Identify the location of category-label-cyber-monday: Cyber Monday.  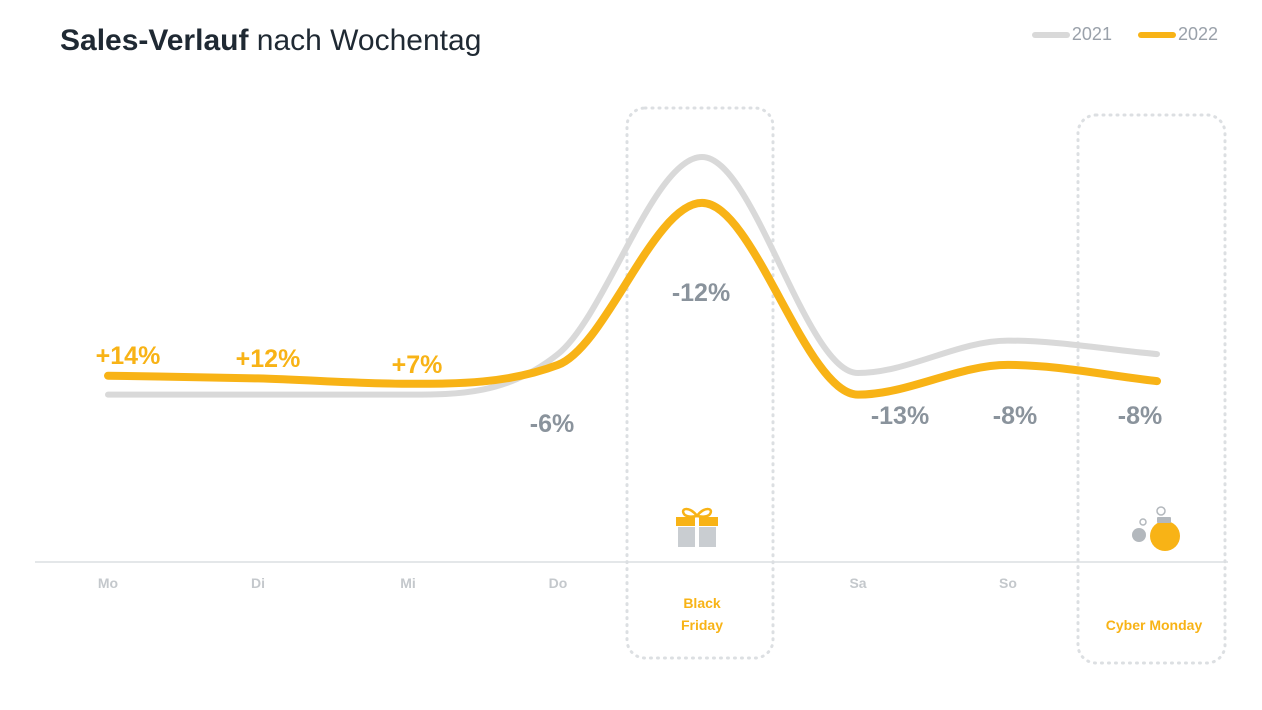
(1154, 625).